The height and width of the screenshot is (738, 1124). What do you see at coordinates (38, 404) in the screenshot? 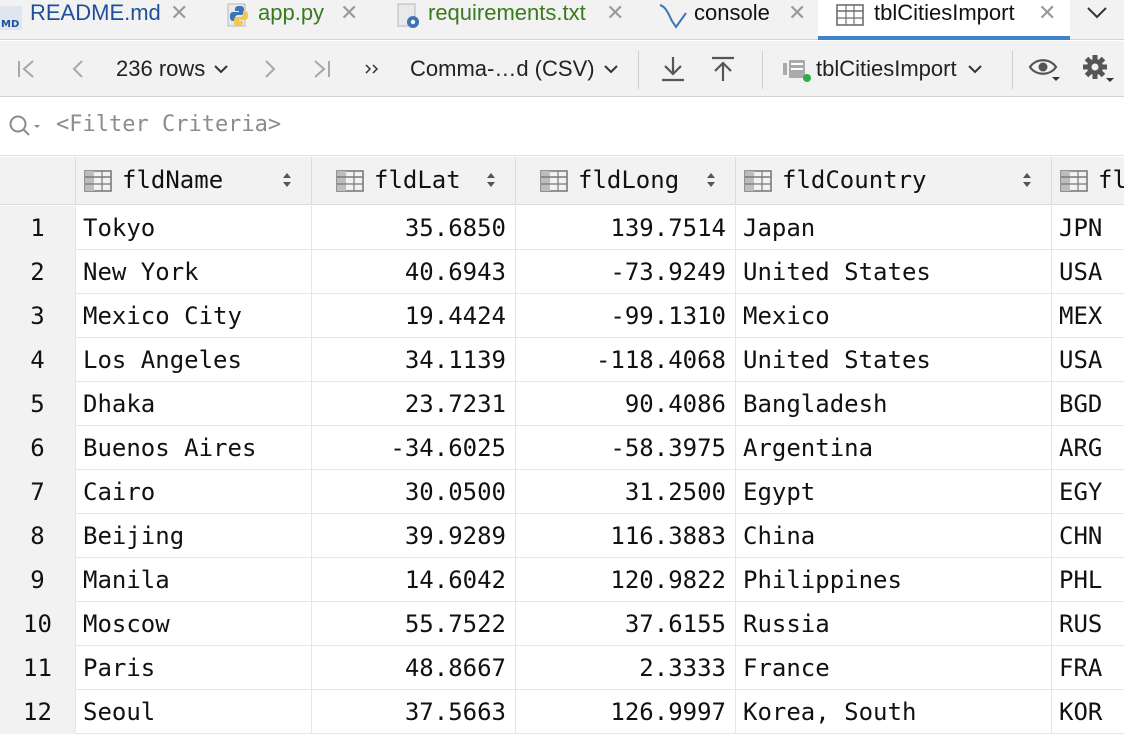
I see `row-number: 5` at bounding box center [38, 404].